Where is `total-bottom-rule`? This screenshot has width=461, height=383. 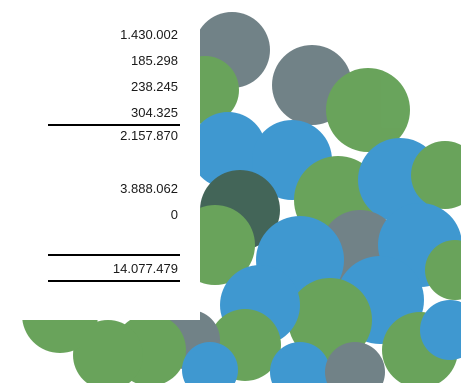 total-bottom-rule is located at coordinates (114, 281).